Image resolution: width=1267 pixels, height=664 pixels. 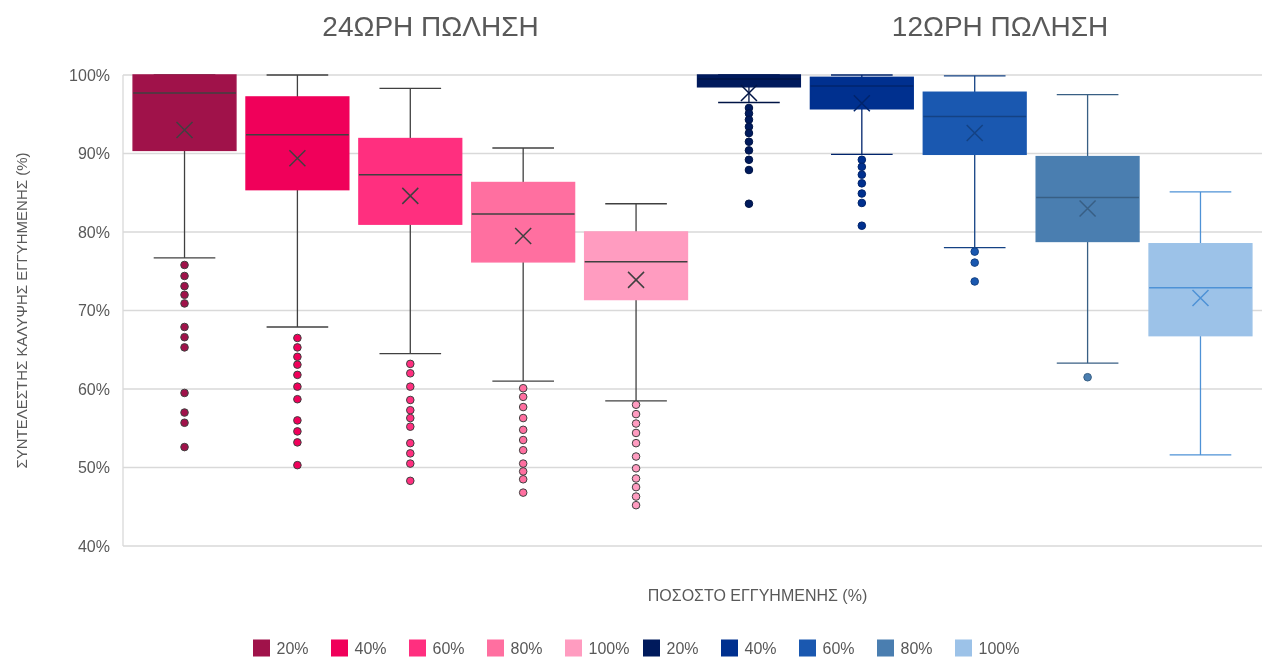 What do you see at coordinates (93, 546) in the screenshot?
I see `y-tick-label: 40%` at bounding box center [93, 546].